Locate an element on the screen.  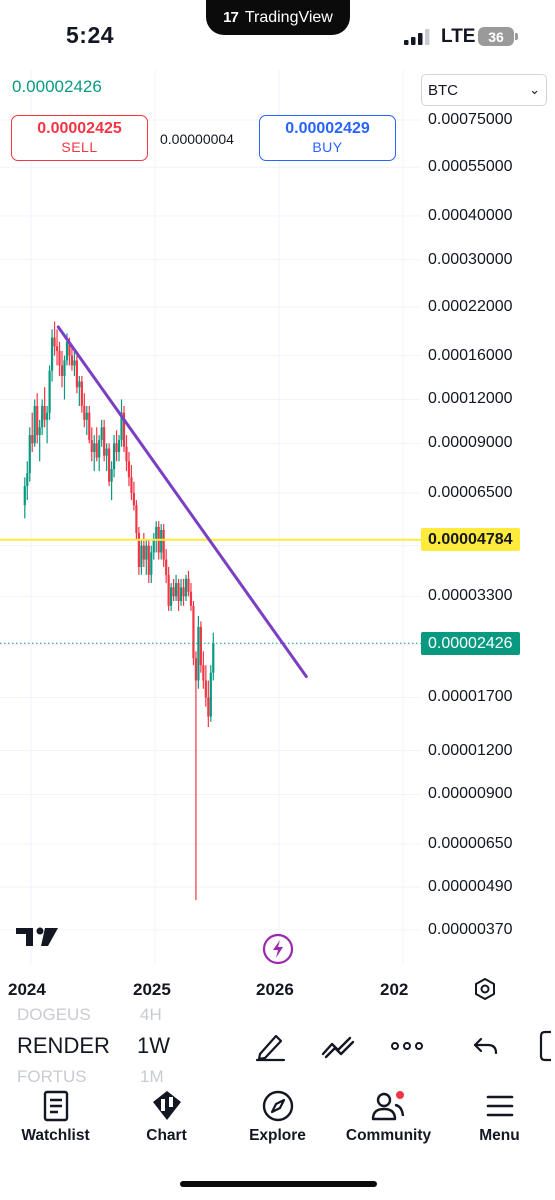
bottom-navigation: Watchlist Chart Explore Community Menu is located at coordinates (277, 1125).